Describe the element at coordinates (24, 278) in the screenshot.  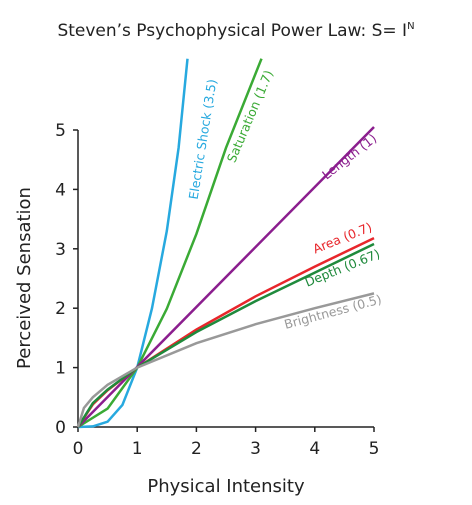
I see `y-axis-label: Perceived Sensation` at that location.